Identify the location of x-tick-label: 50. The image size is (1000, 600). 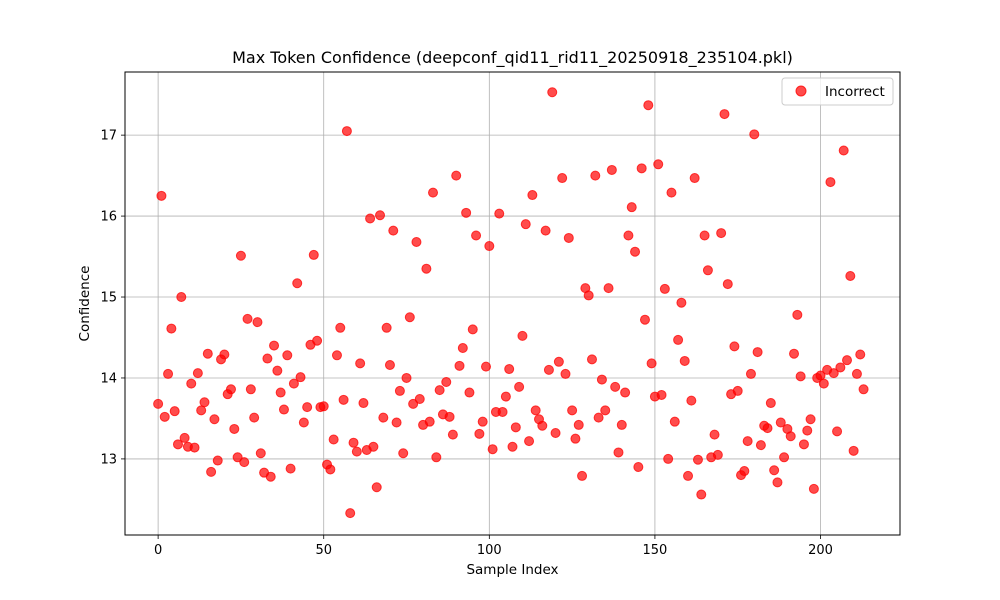
(323, 550).